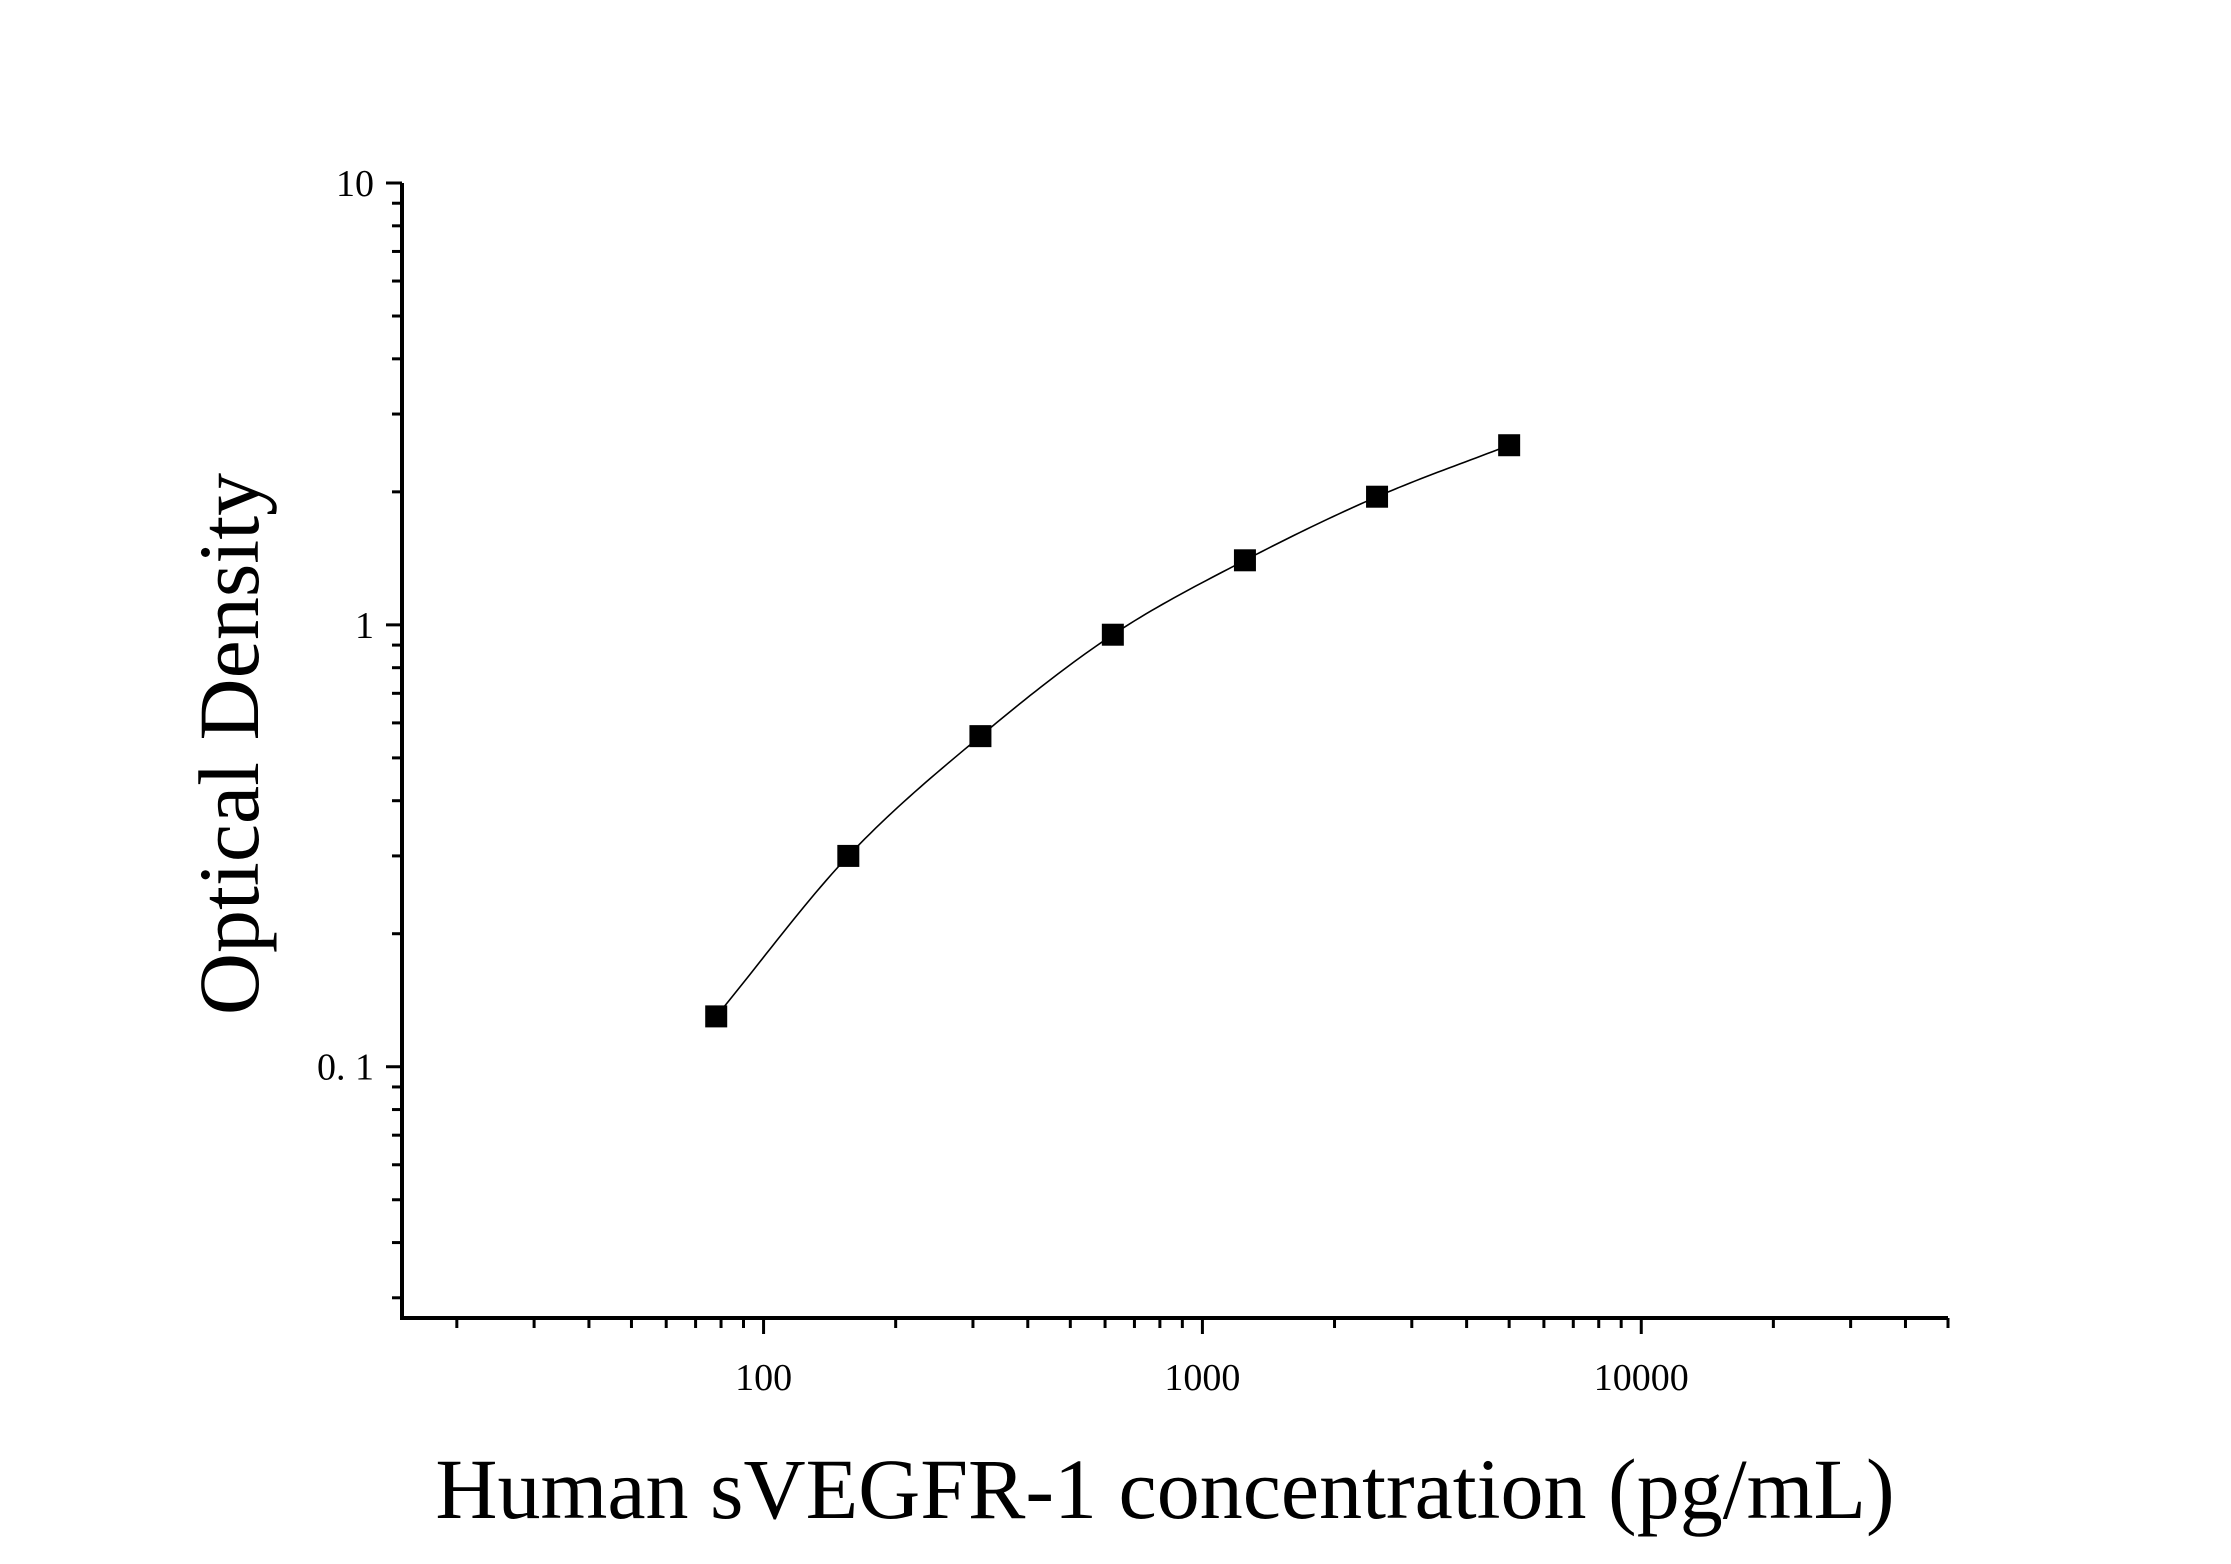  Describe the element at coordinates (1641, 1378) in the screenshot. I see `x-tick-label: 10000` at that location.